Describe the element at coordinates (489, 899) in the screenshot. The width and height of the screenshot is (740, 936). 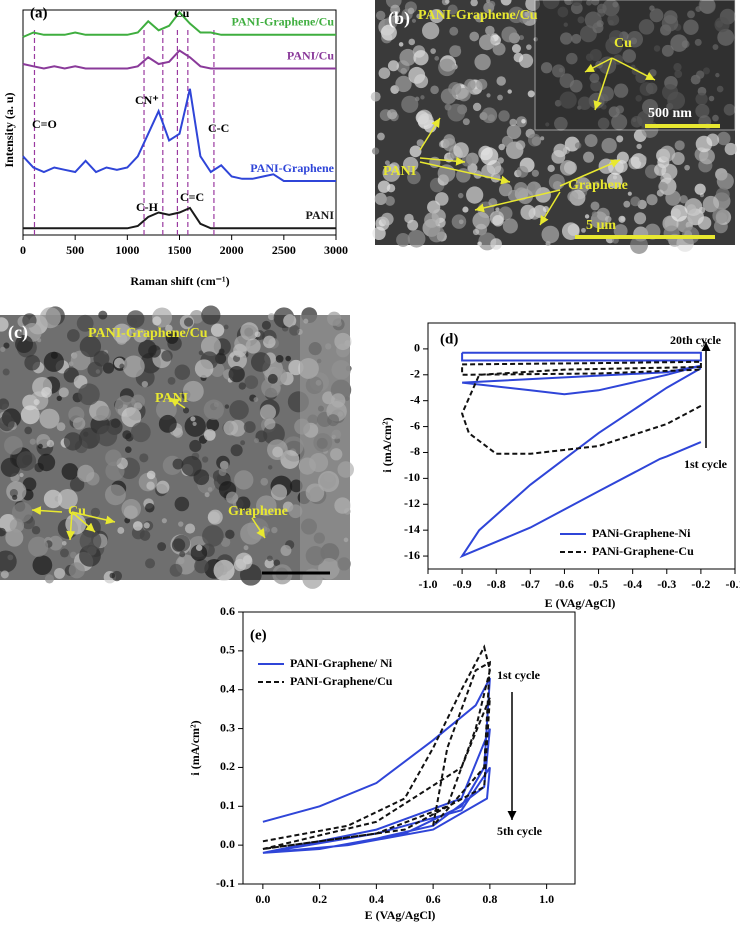
I see `x-tick-label: 0.8` at that location.